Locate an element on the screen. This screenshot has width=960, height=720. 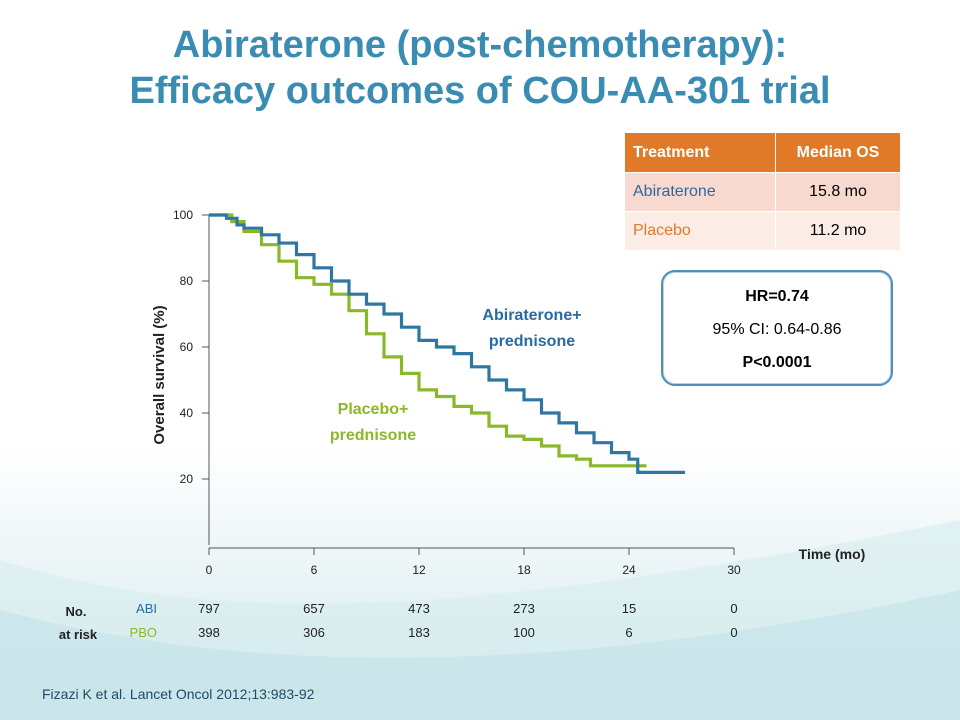
confidence-interval: 95% CI: 0.64-0.86 is located at coordinates (777, 329).